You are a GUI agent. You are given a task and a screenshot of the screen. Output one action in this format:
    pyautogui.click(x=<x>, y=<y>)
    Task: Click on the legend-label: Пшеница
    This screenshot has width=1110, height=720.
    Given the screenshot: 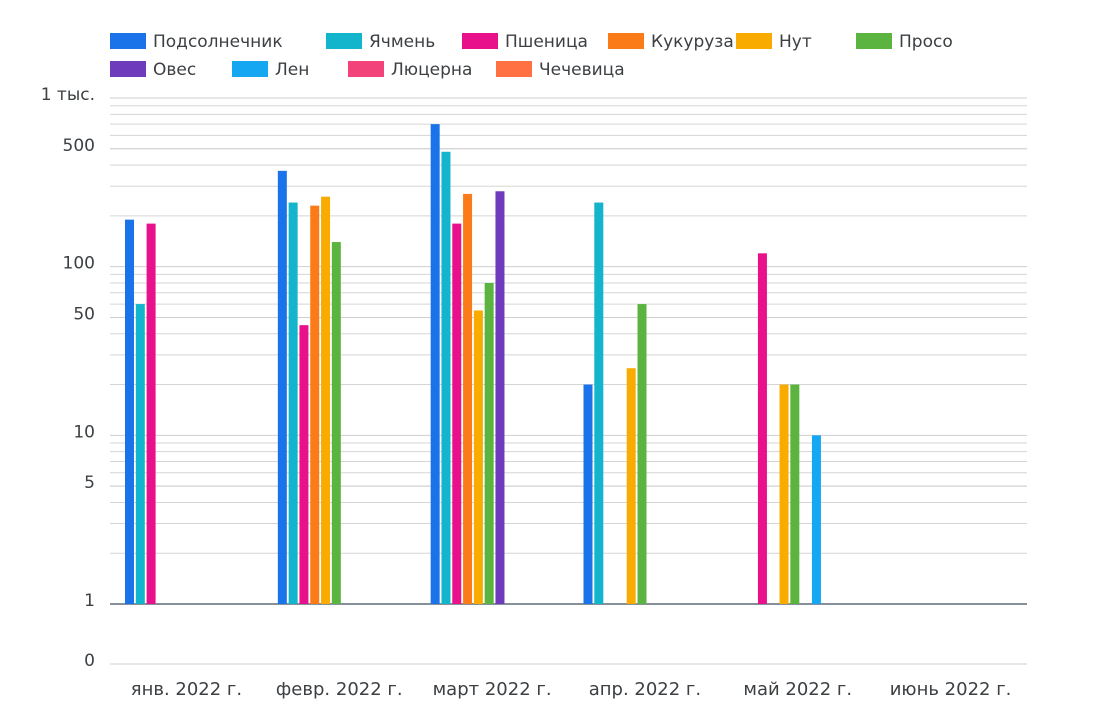 What is the action you would take?
    pyautogui.click(x=546, y=42)
    